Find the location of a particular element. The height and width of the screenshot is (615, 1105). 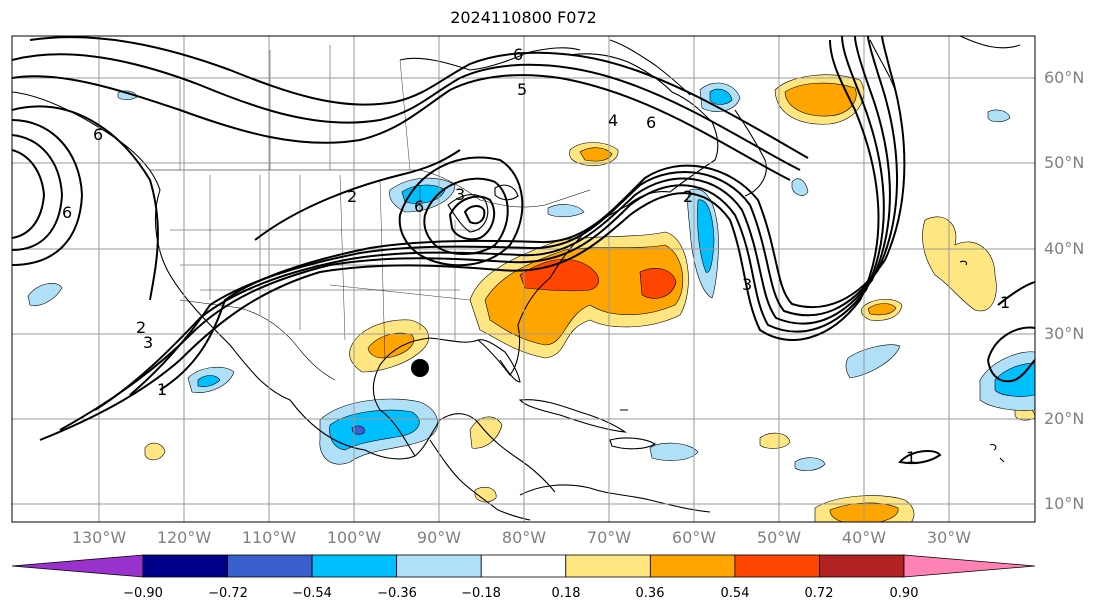

anomaly-patch-hudson-cyan is located at coordinates (721, 96).